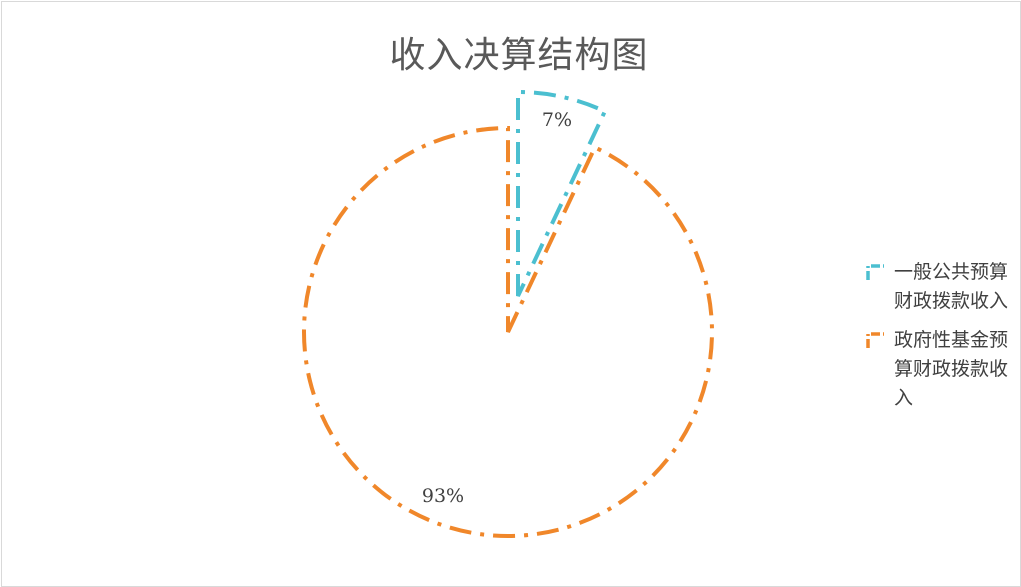 Image resolution: width=1021 pixels, height=587 pixels. I want to click on legend-swatch-1-shape, so click(875, 340).